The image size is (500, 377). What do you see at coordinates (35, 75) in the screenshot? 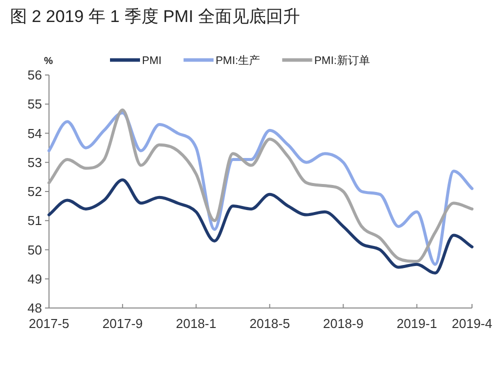
I see `y-tick-label: 56` at bounding box center [35, 75].